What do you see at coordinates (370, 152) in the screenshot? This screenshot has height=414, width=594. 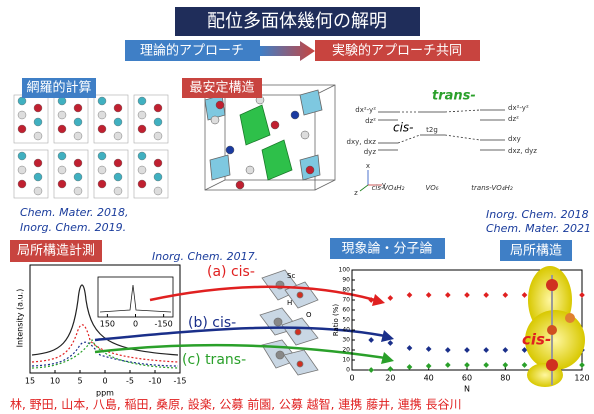 I see `level-label: dyz` at bounding box center [370, 152].